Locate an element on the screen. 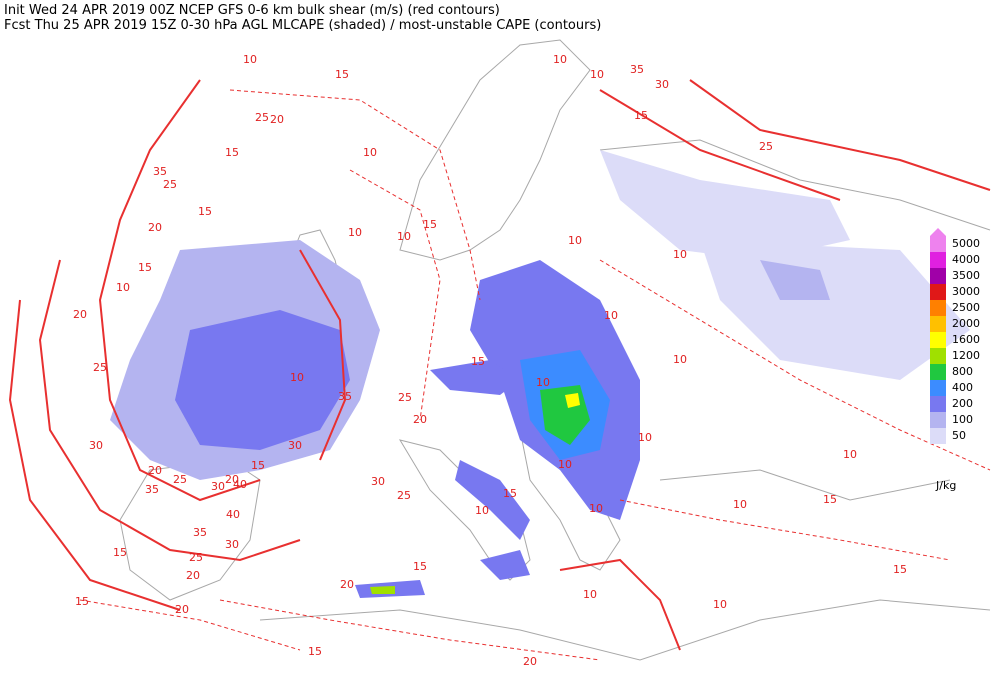 The height and width of the screenshot is (684, 1000). legend-label: 200 is located at coordinates (962, 403).